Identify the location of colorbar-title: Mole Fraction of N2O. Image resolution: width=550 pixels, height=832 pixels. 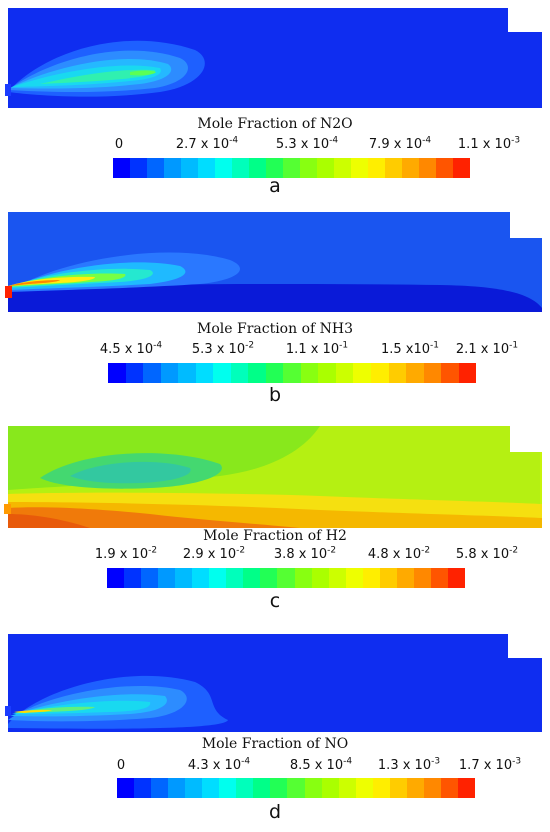
(275, 124).